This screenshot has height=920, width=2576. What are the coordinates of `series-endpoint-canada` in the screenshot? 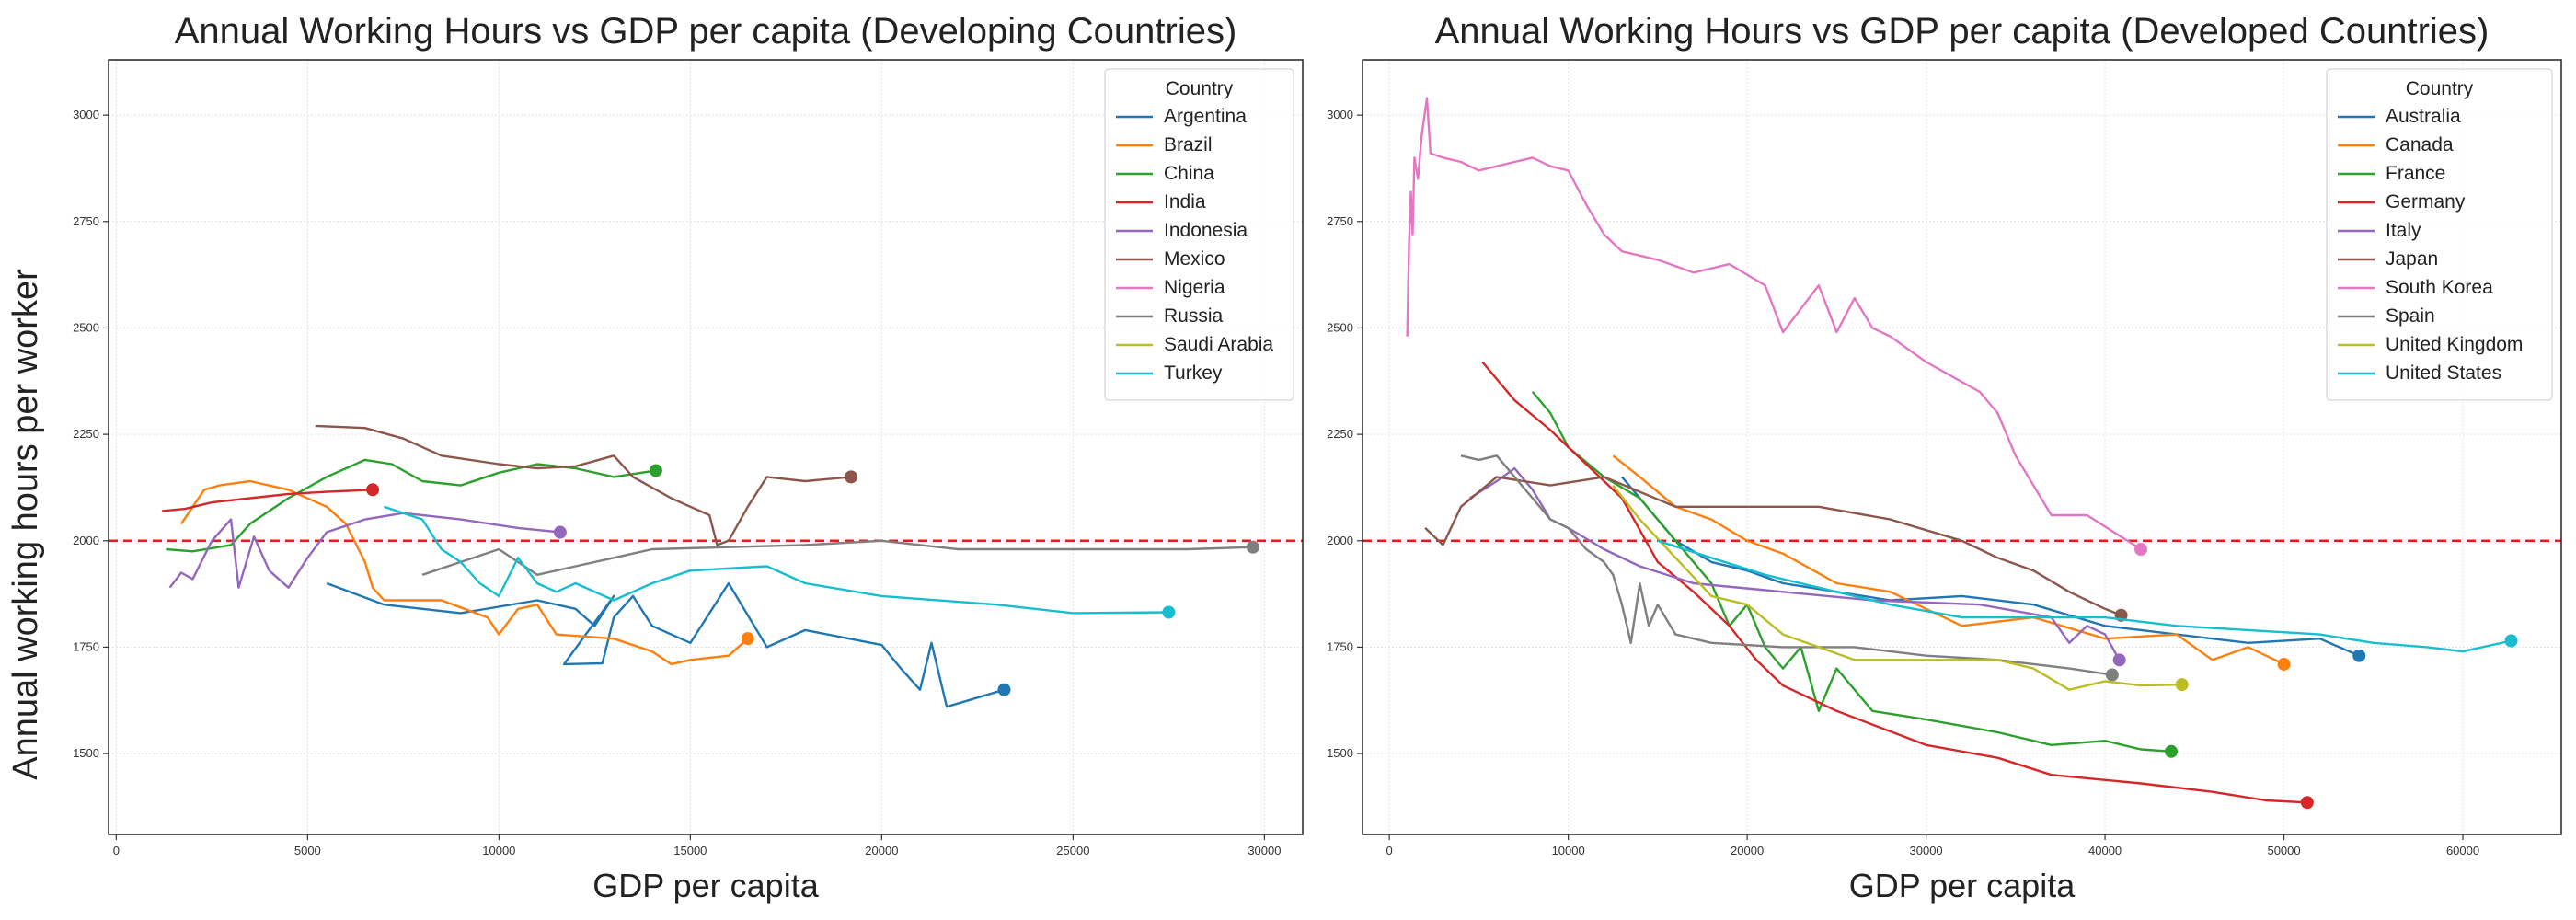 It's located at (2284, 664).